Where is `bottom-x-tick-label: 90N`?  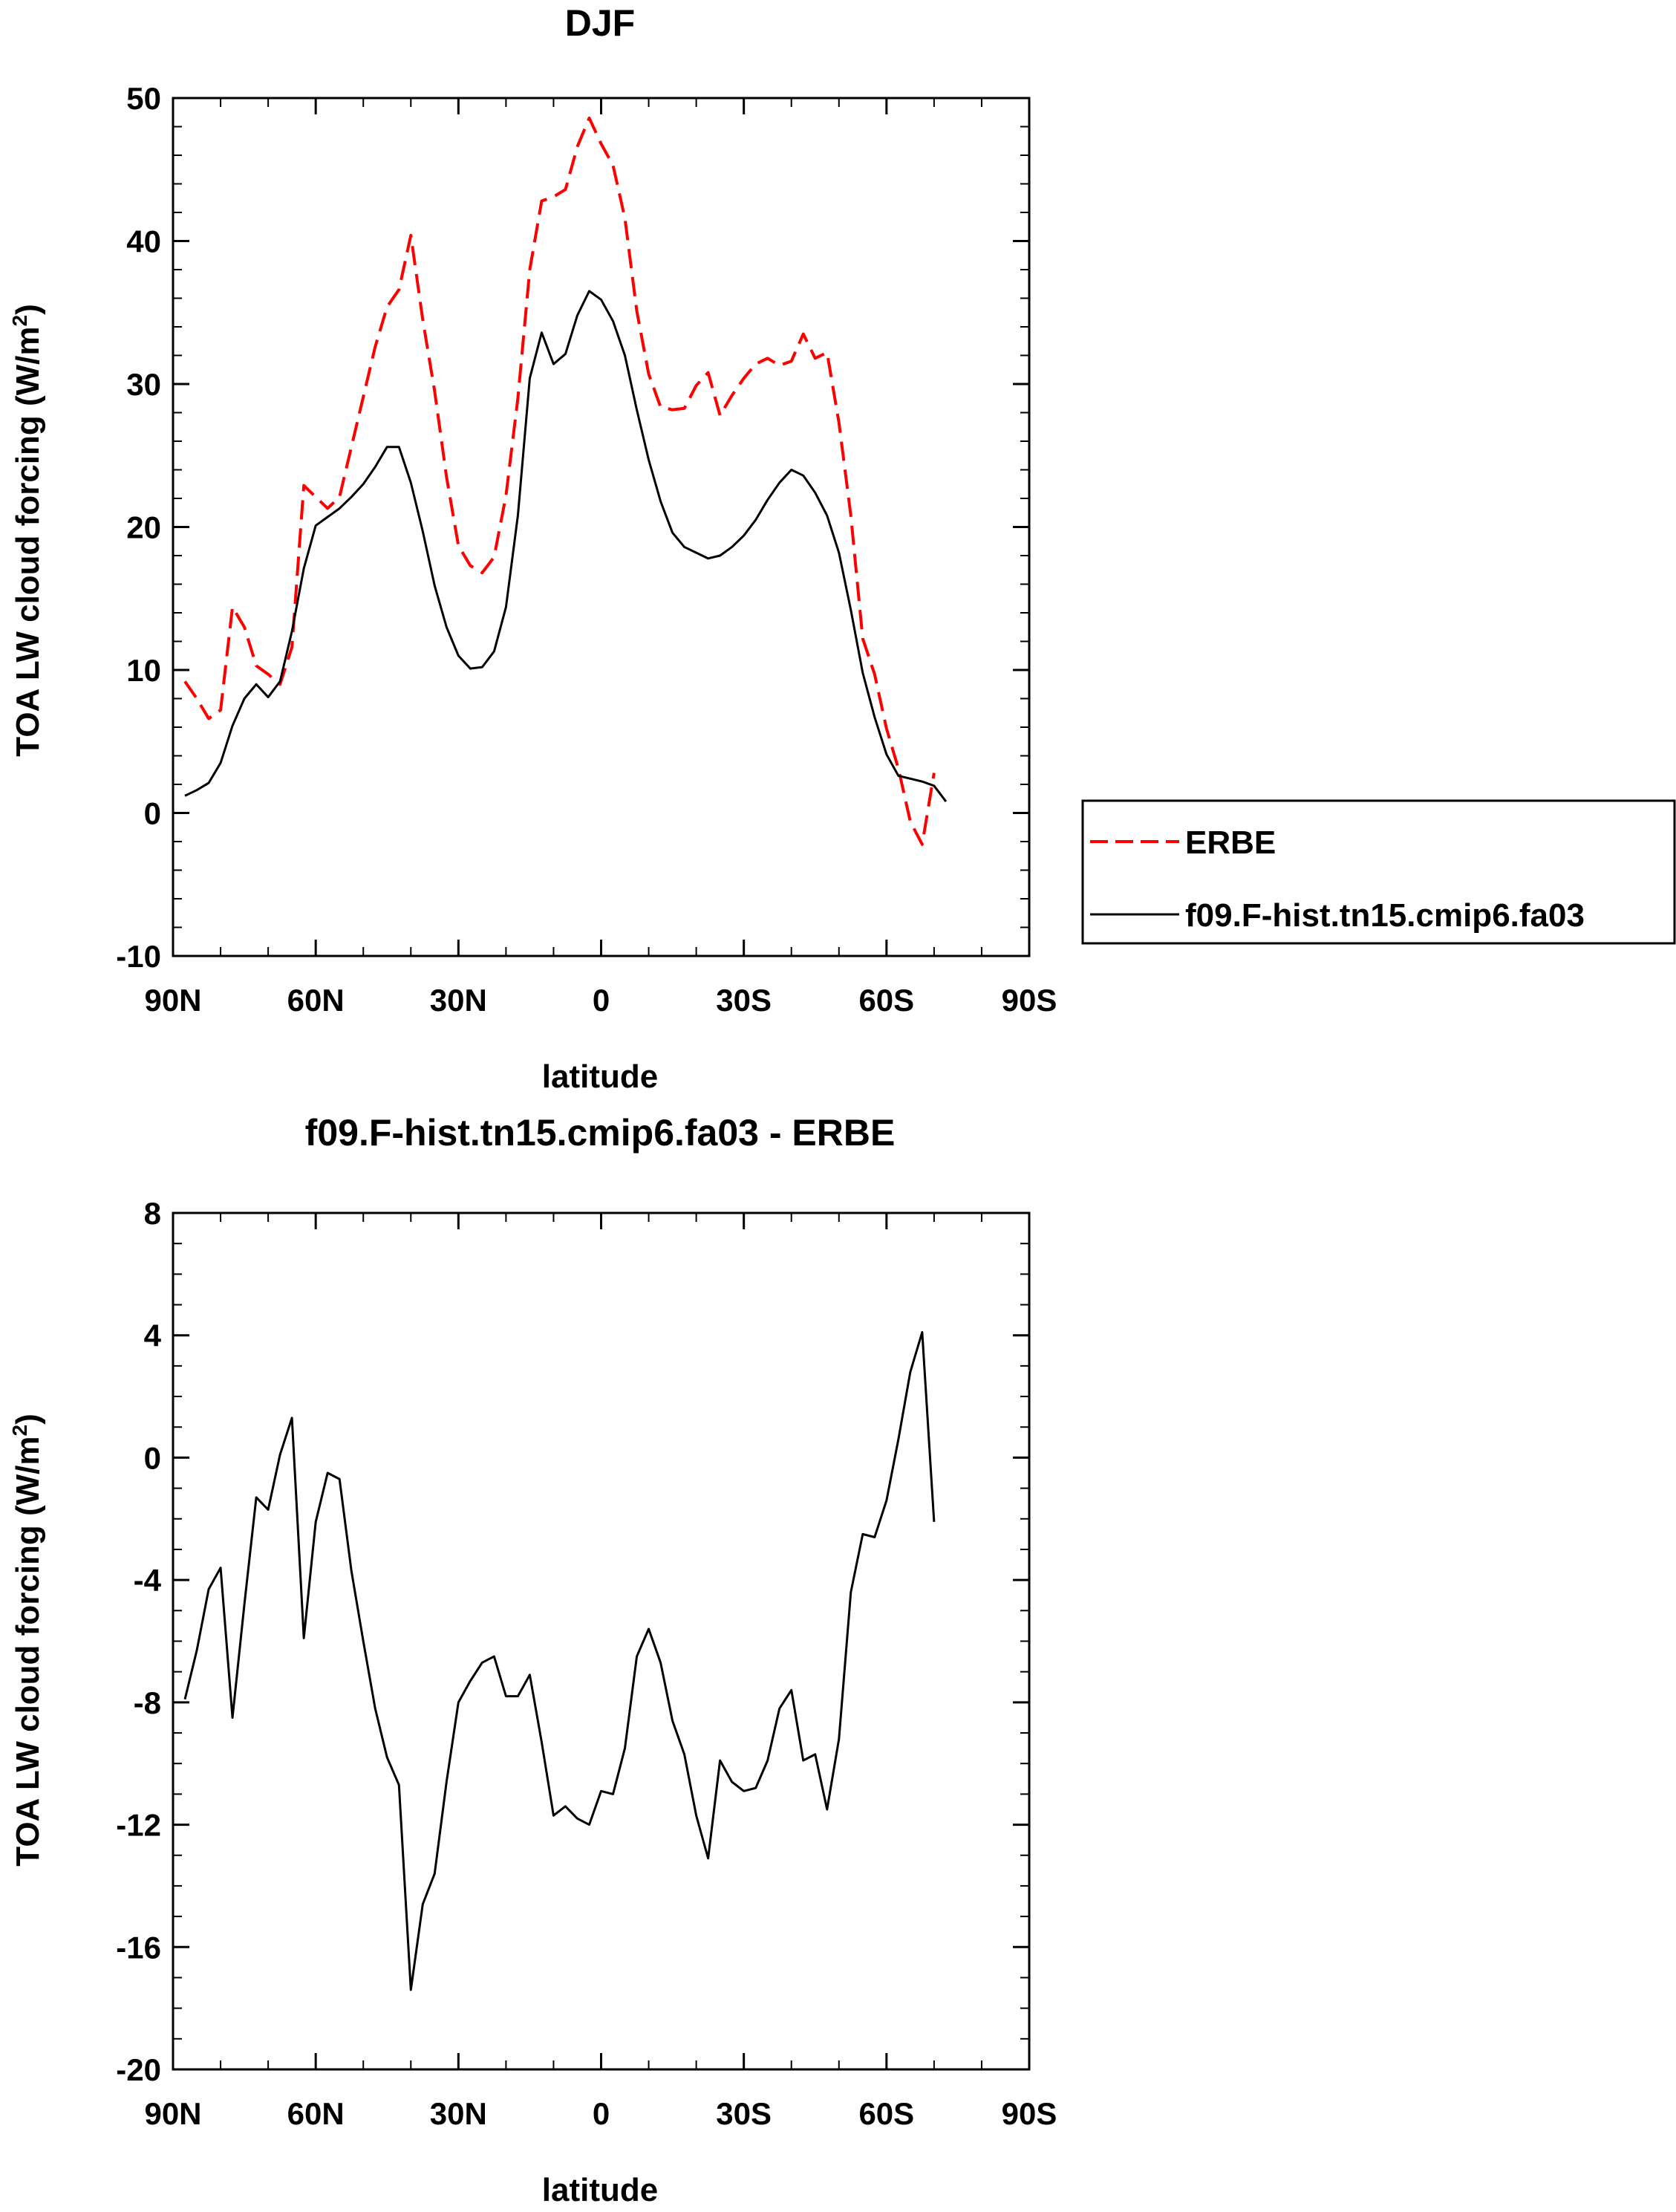 bottom-x-tick-label: 90N is located at coordinates (172, 2113).